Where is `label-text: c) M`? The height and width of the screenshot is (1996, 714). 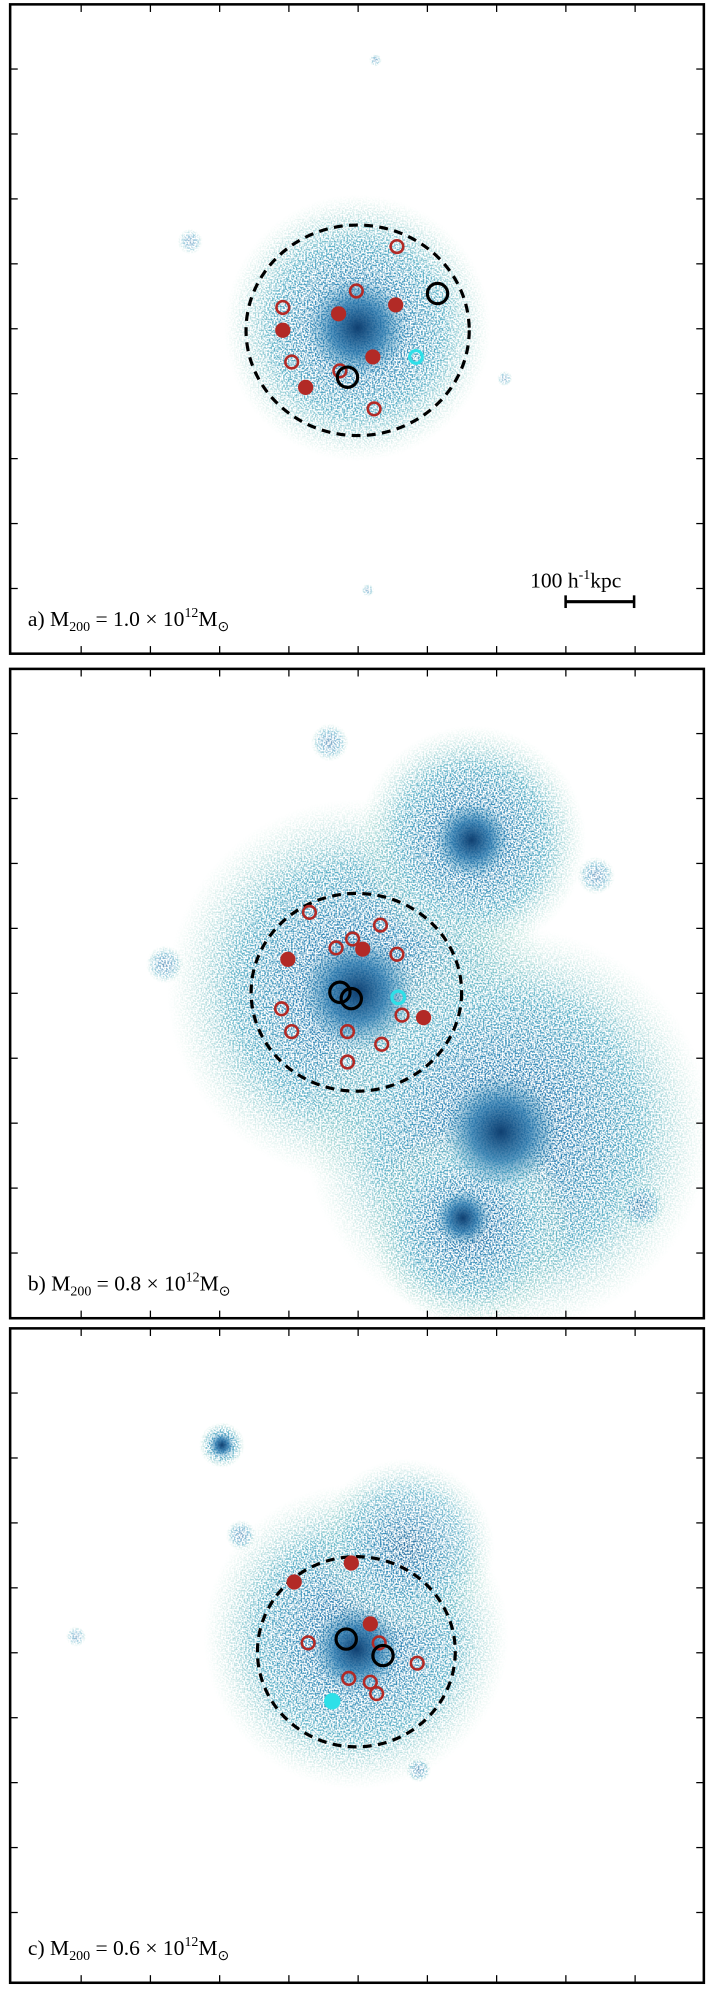
label-text: c) M is located at coordinates (48, 1948).